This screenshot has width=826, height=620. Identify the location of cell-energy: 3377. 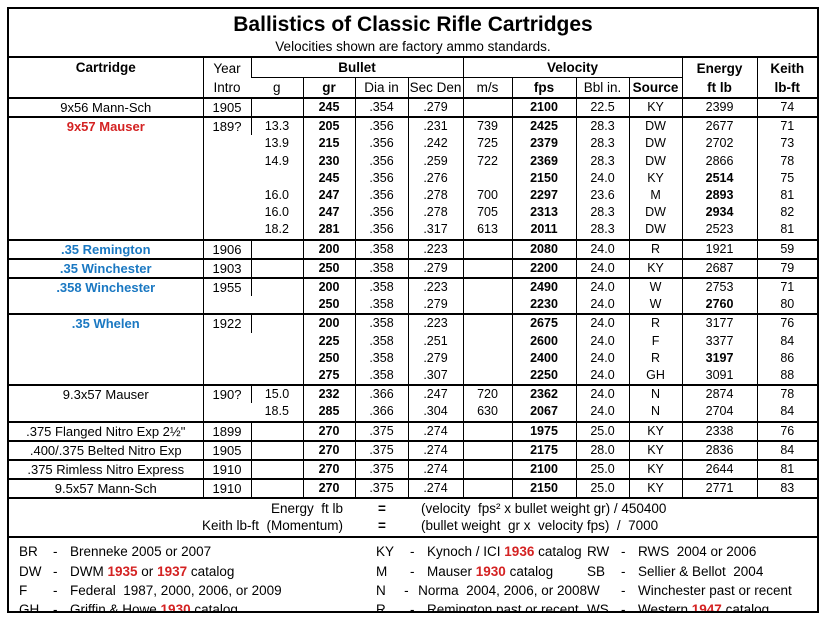
(719, 341).